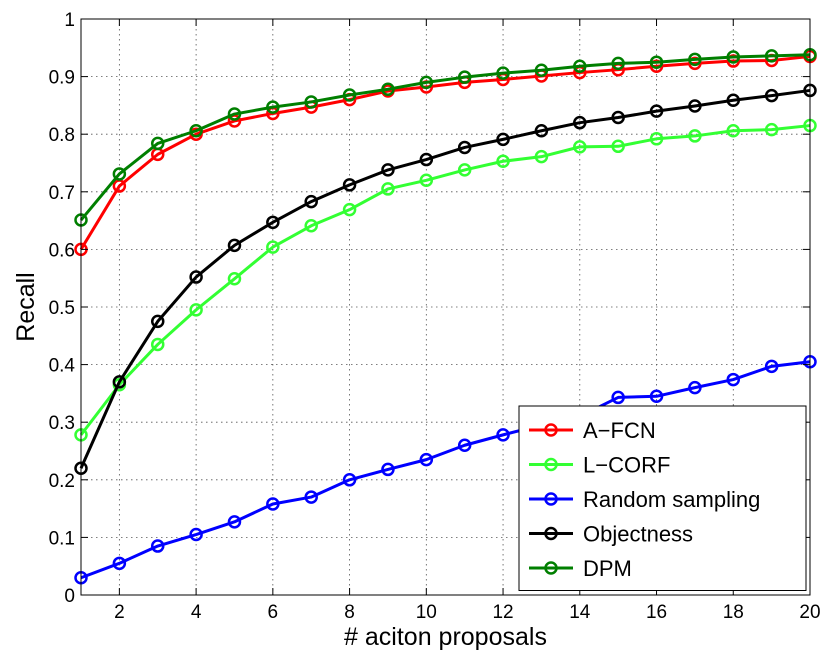 The width and height of the screenshot is (830, 666). I want to click on y-axis-label: Recall, so click(26, 306).